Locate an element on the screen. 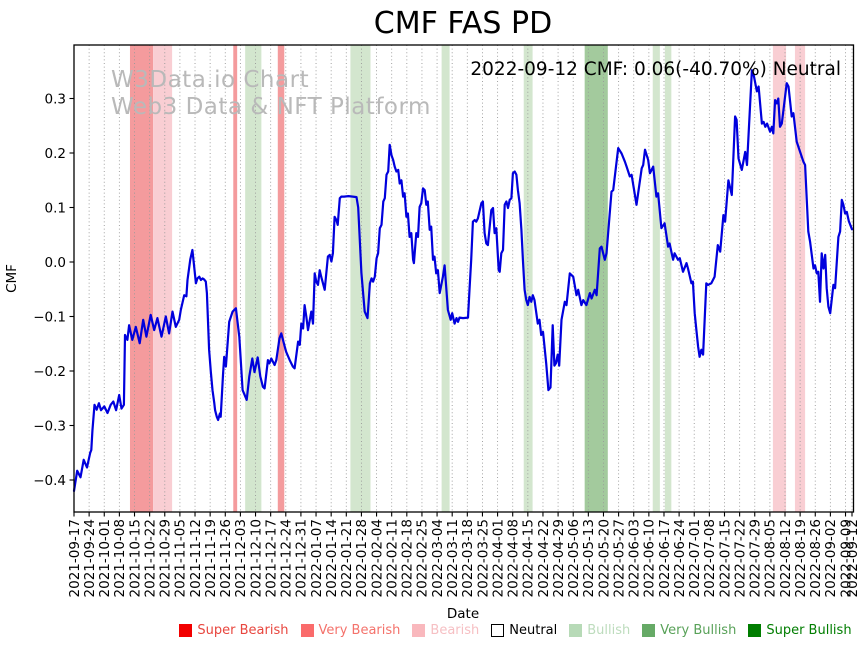  x-tick-label: 2022-04-15 is located at coordinates (529, 558).